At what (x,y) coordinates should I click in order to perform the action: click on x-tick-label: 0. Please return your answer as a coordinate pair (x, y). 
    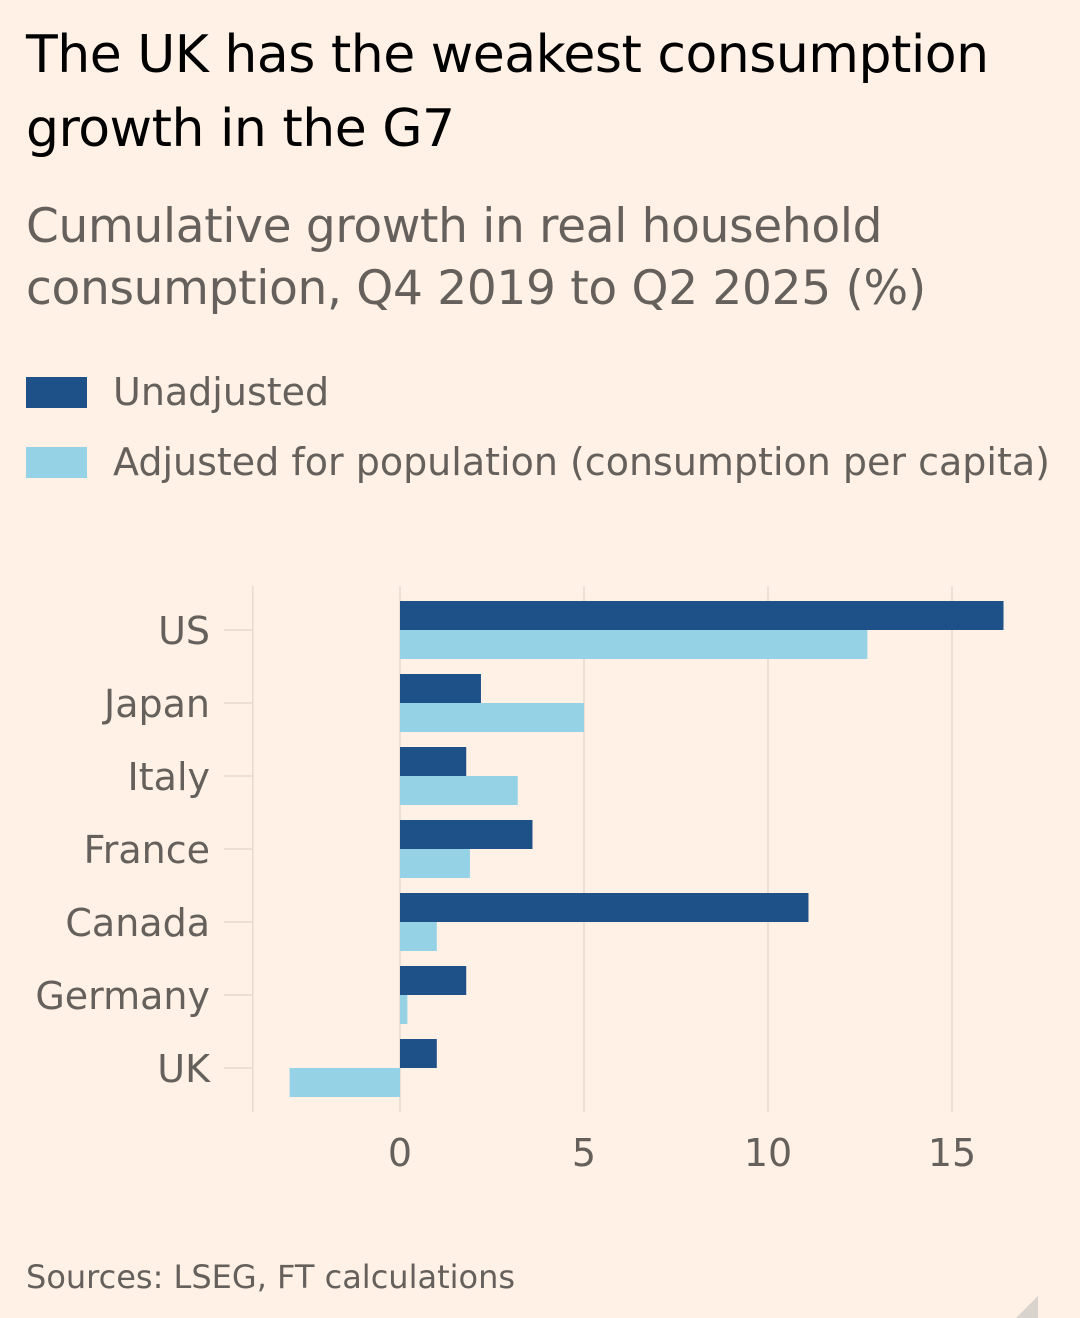
    Looking at the image, I should click on (400, 1153).